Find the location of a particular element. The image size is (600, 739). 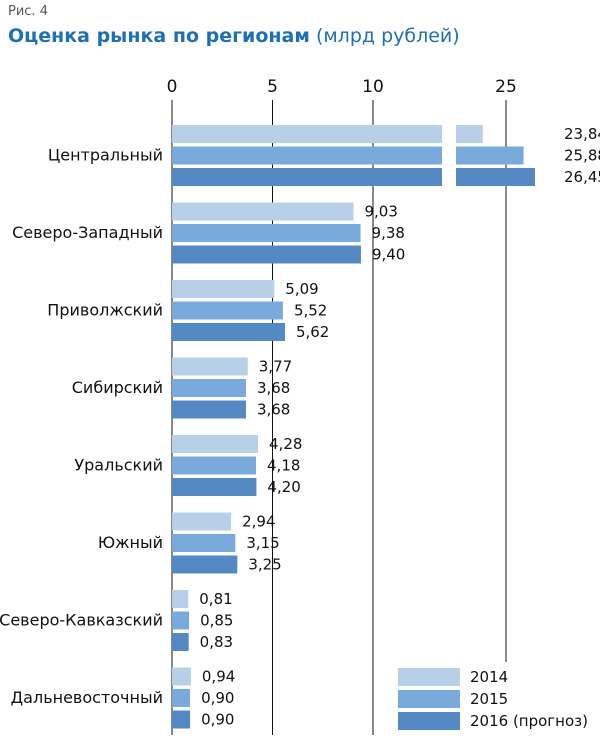

chart-title-unit: (млрд рублей) is located at coordinates (387, 36).